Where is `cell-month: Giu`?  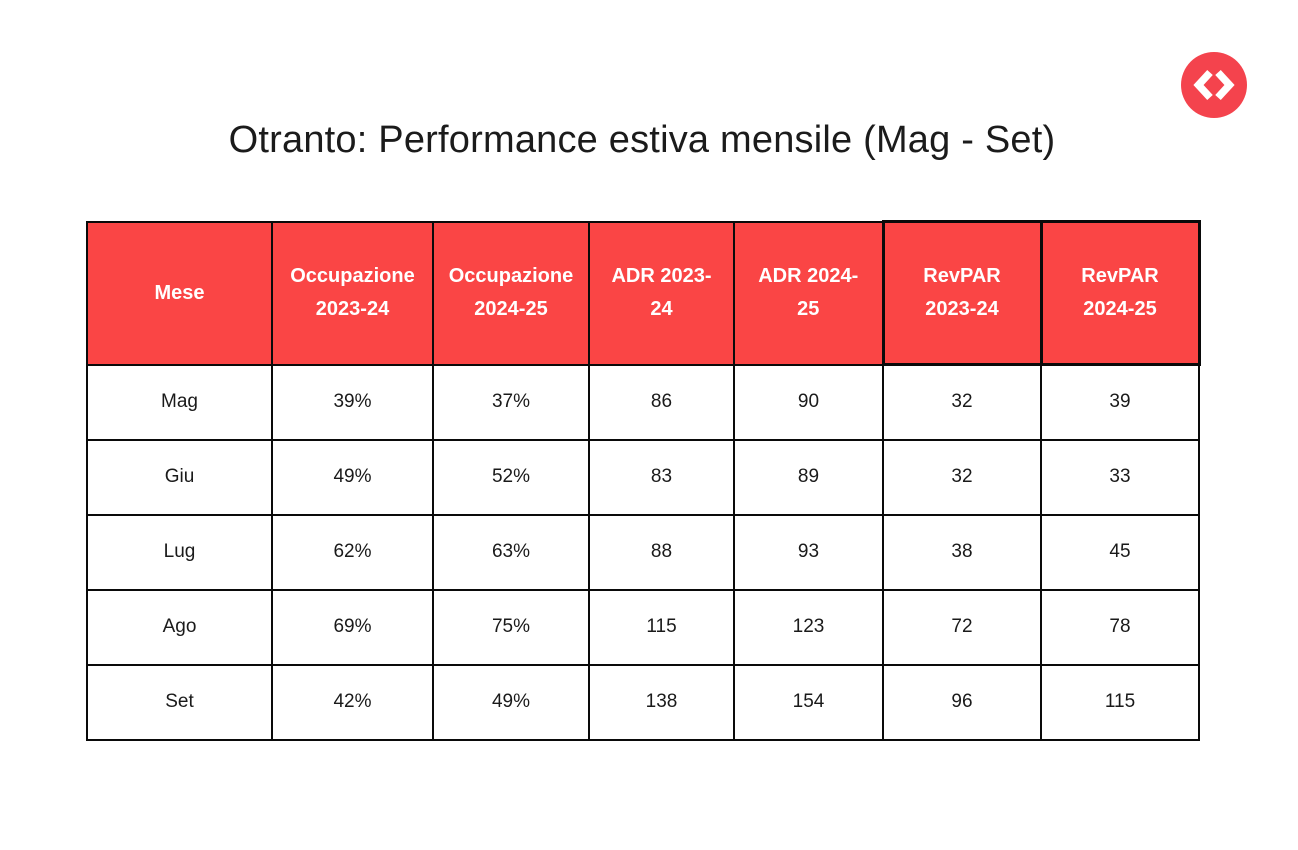 cell-month: Giu is located at coordinates (179, 477).